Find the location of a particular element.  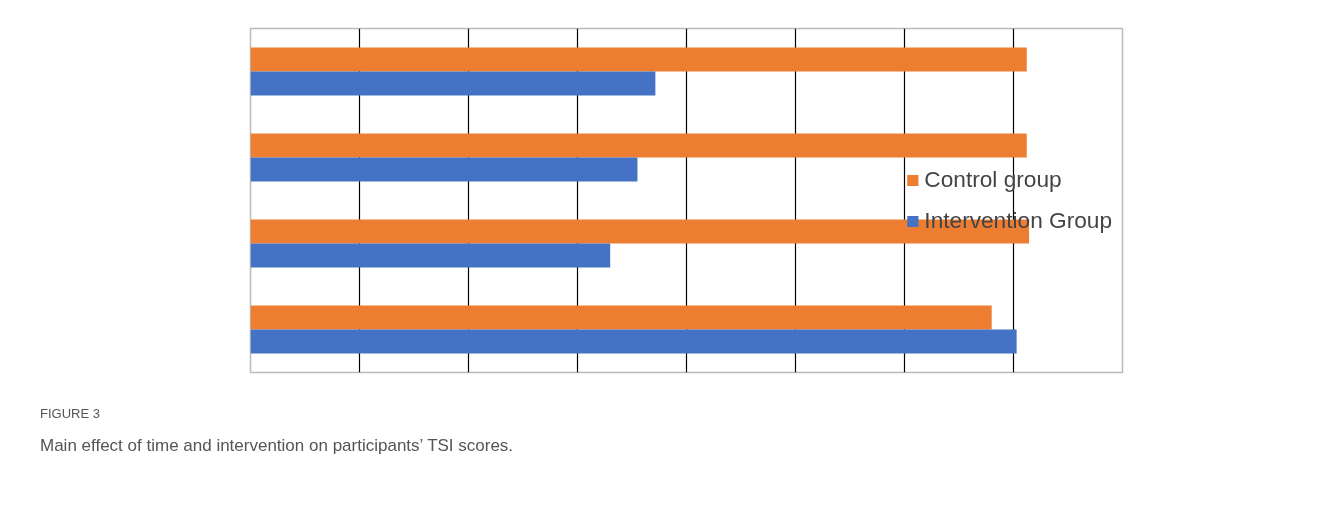

text: Main effect of time and intervention on participants’ TSI scores. is located at coordinates (277, 445).